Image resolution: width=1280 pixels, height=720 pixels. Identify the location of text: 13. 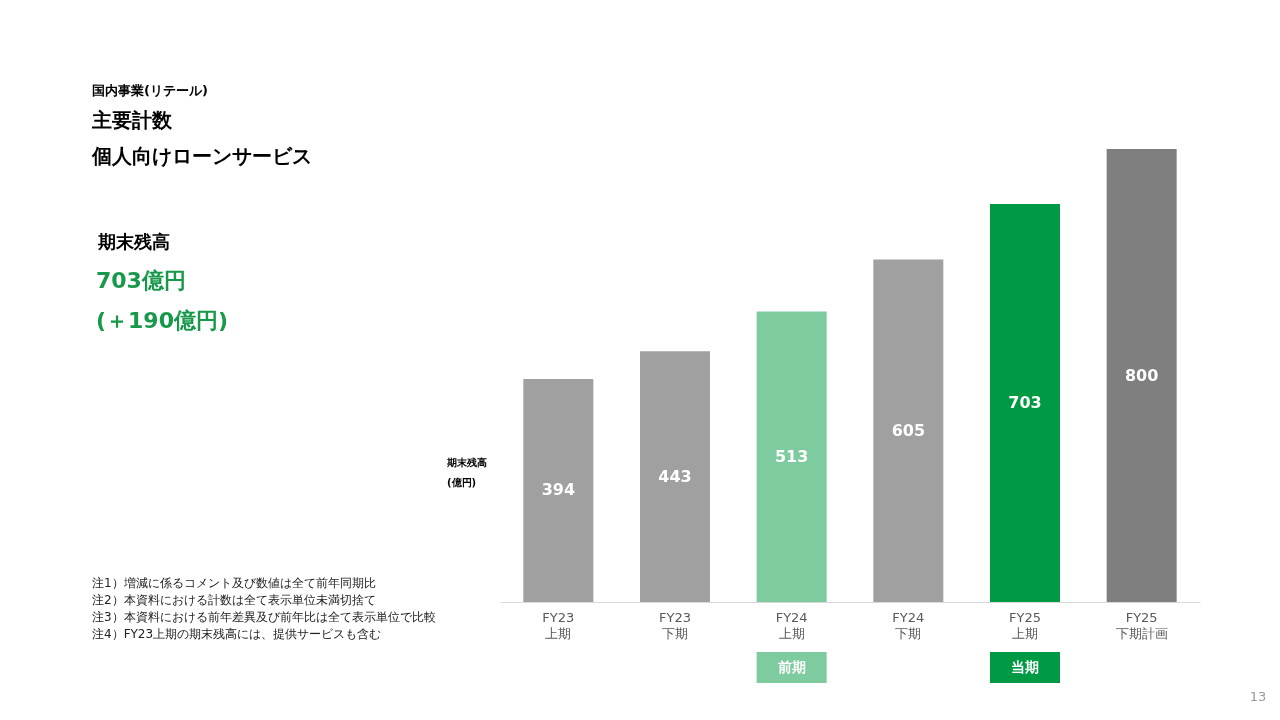
(1258, 696).